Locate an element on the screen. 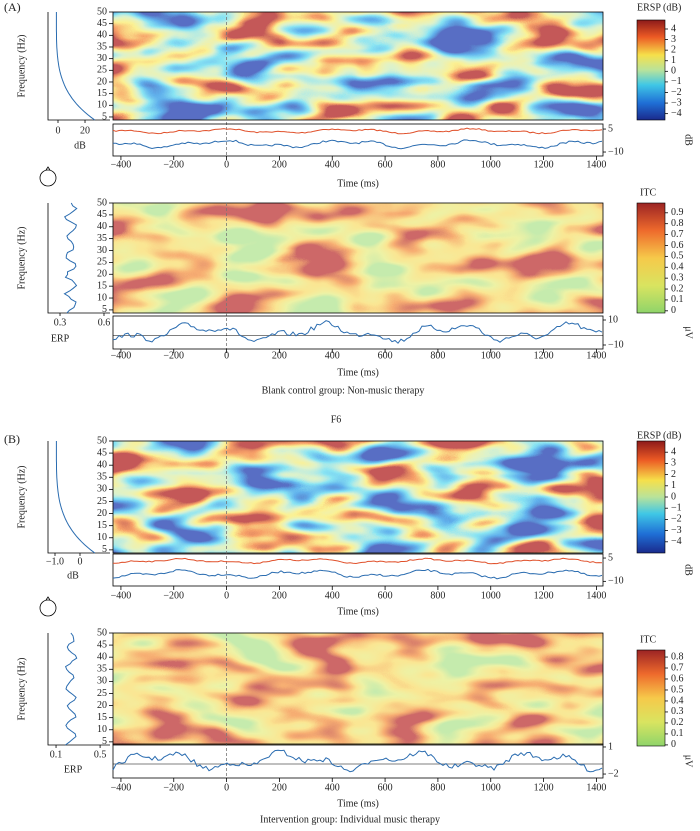 Image resolution: width=700 pixels, height=831 pixels. colorbar-tick-label: 0.7 is located at coordinates (677, 234).